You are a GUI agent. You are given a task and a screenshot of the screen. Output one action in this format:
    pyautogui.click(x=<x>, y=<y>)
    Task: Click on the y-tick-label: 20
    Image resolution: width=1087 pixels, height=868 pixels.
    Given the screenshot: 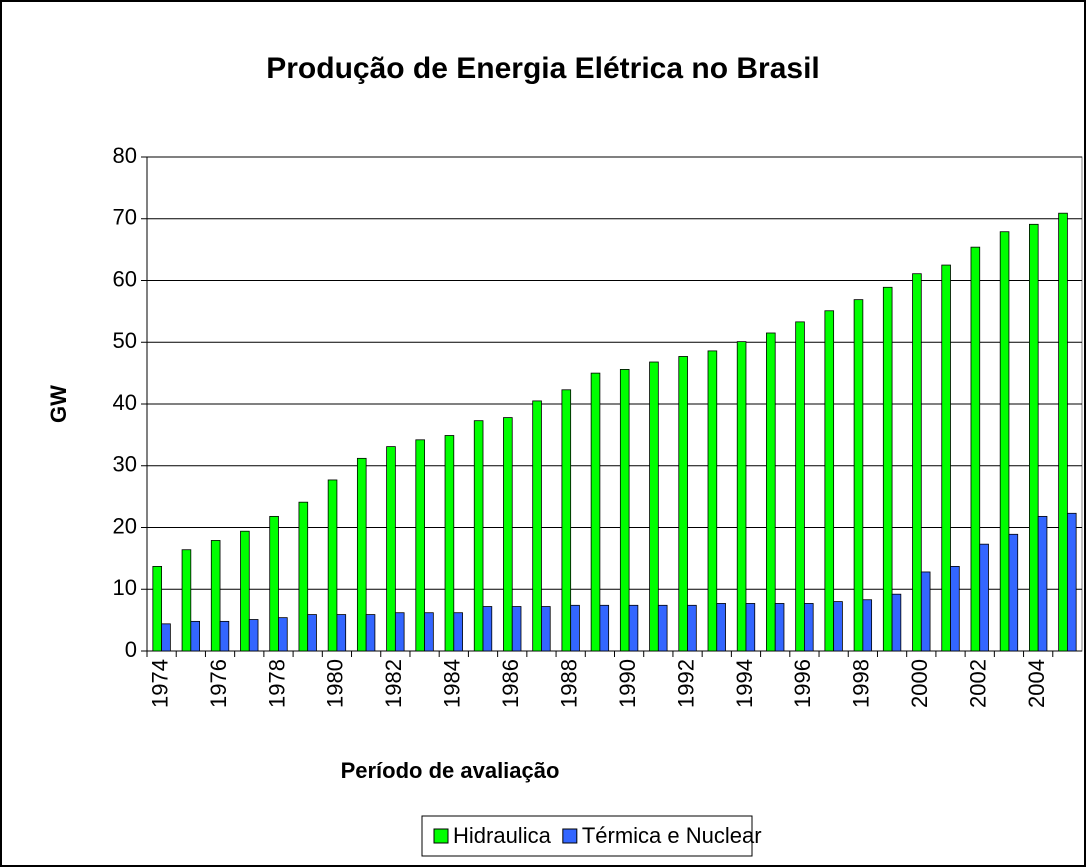 What is the action you would take?
    pyautogui.click(x=125, y=525)
    